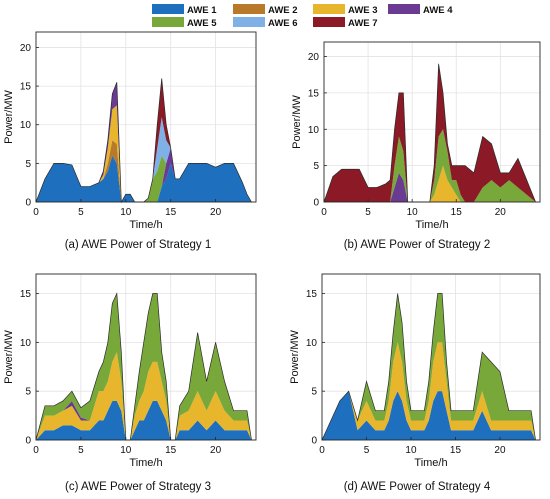 The width and height of the screenshot is (550, 499). Describe the element at coordinates (429, 415) in the screenshot. I see `area-awe-1-d` at that location.